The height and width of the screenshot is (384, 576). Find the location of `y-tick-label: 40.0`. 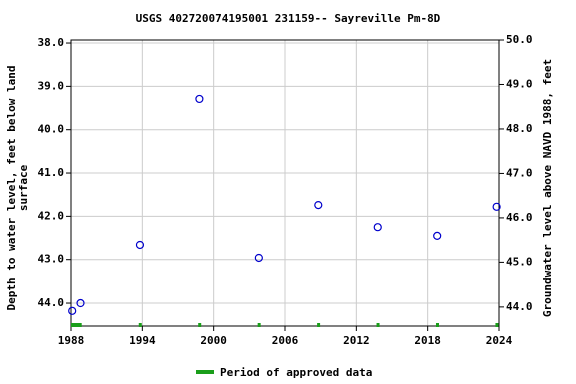

y-tick-label: 40.0 is located at coordinates (51, 129).